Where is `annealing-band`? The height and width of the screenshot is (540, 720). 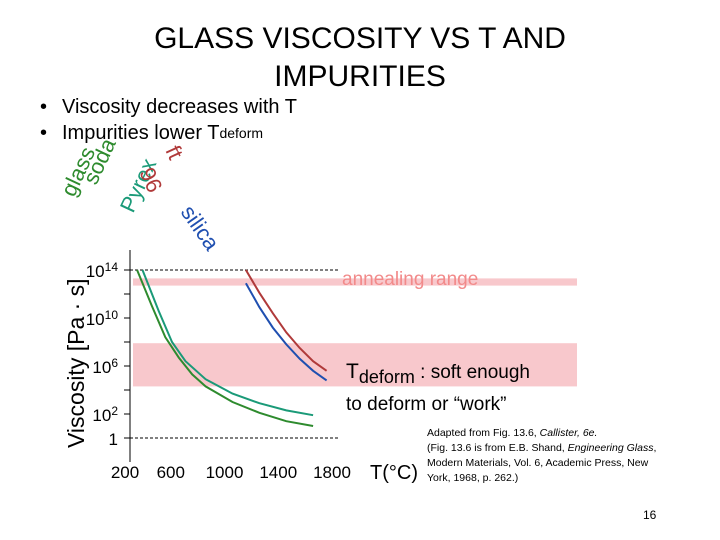
annealing-band is located at coordinates (355, 282).